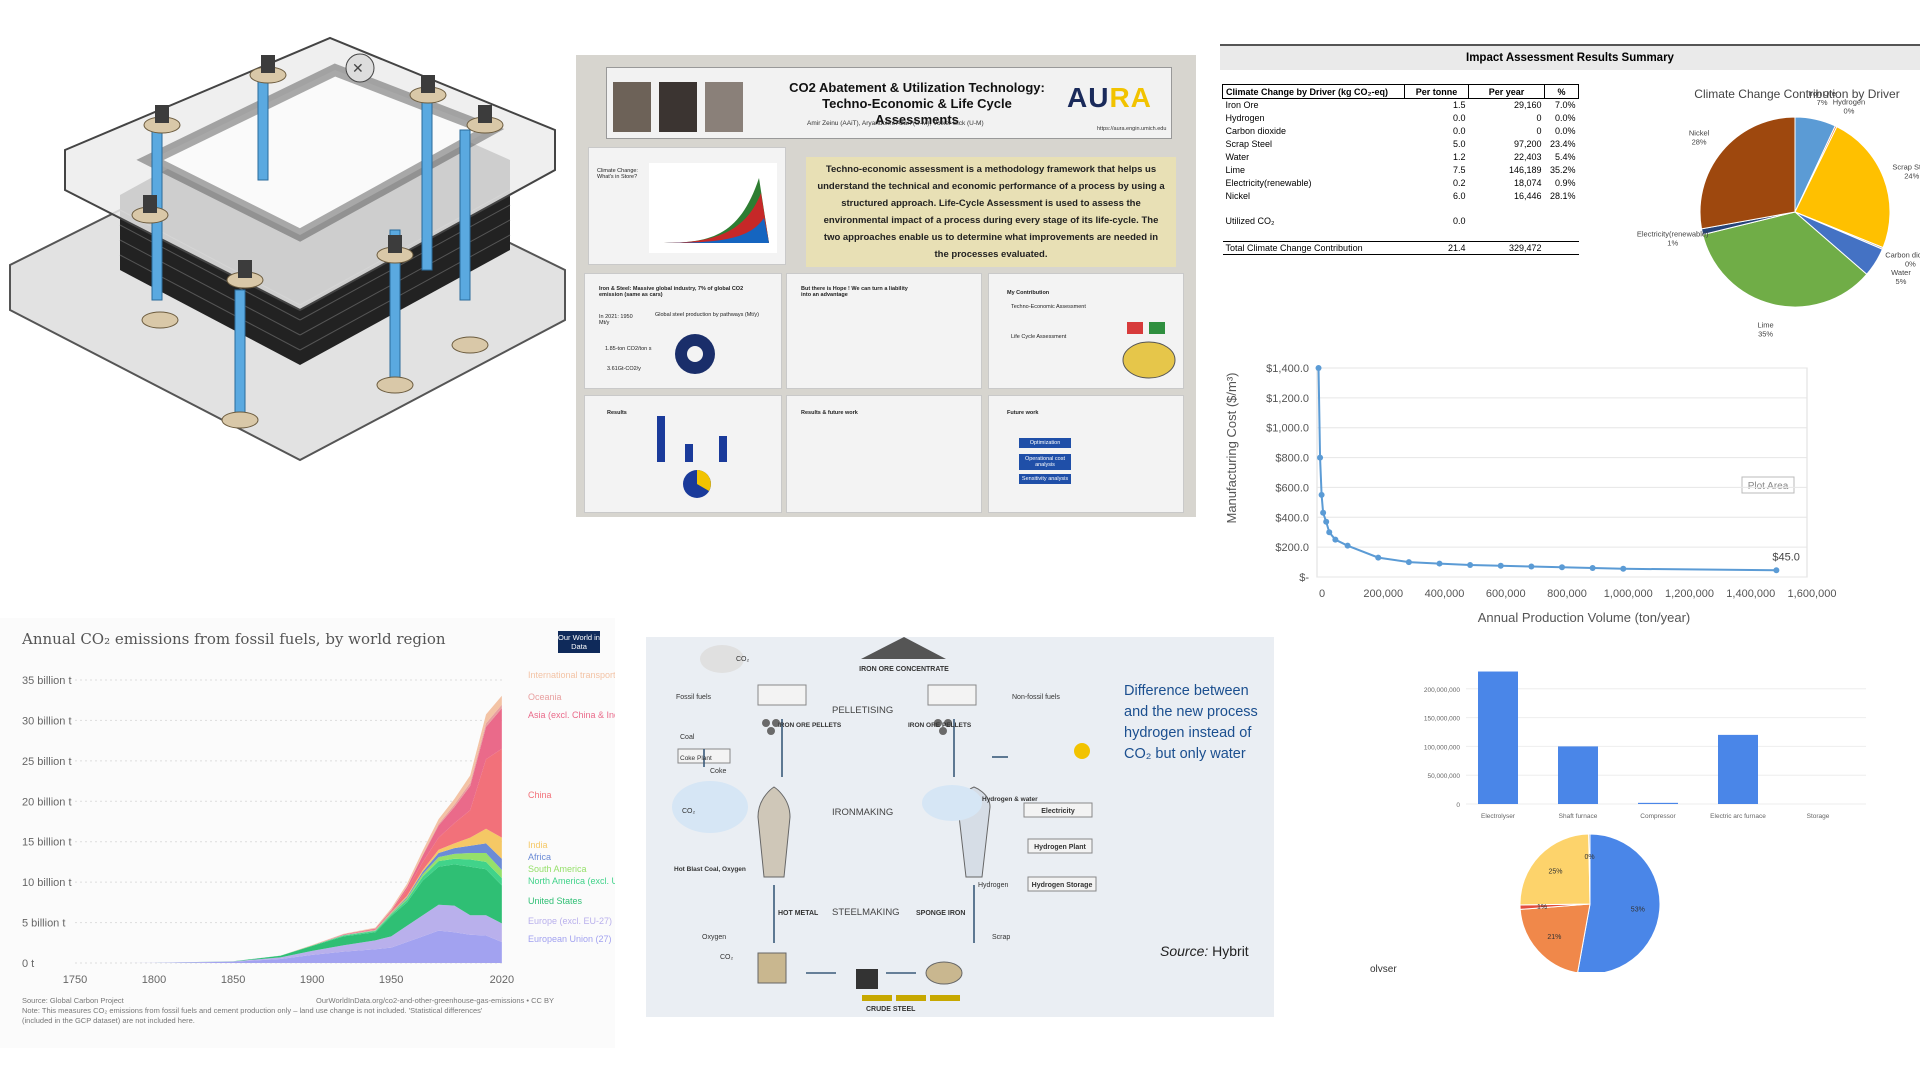 This screenshot has height=1080, width=1920. What do you see at coordinates (1109, 97) in the screenshot?
I see `aura-logo: AURA` at bounding box center [1109, 97].